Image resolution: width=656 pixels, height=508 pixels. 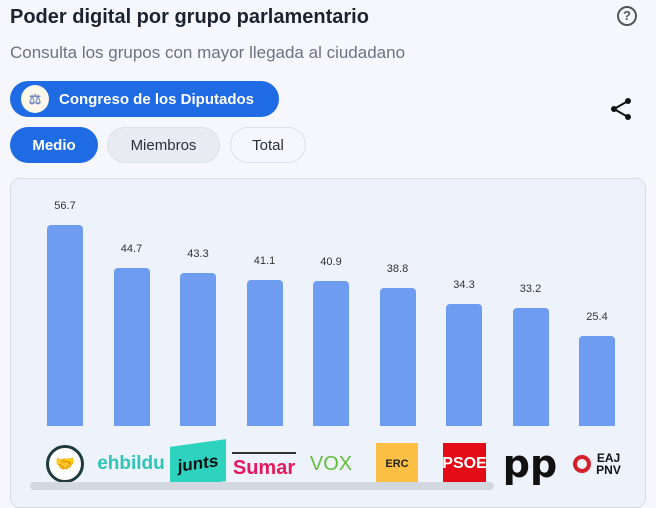 I want to click on bar-pp, so click(x=530, y=367).